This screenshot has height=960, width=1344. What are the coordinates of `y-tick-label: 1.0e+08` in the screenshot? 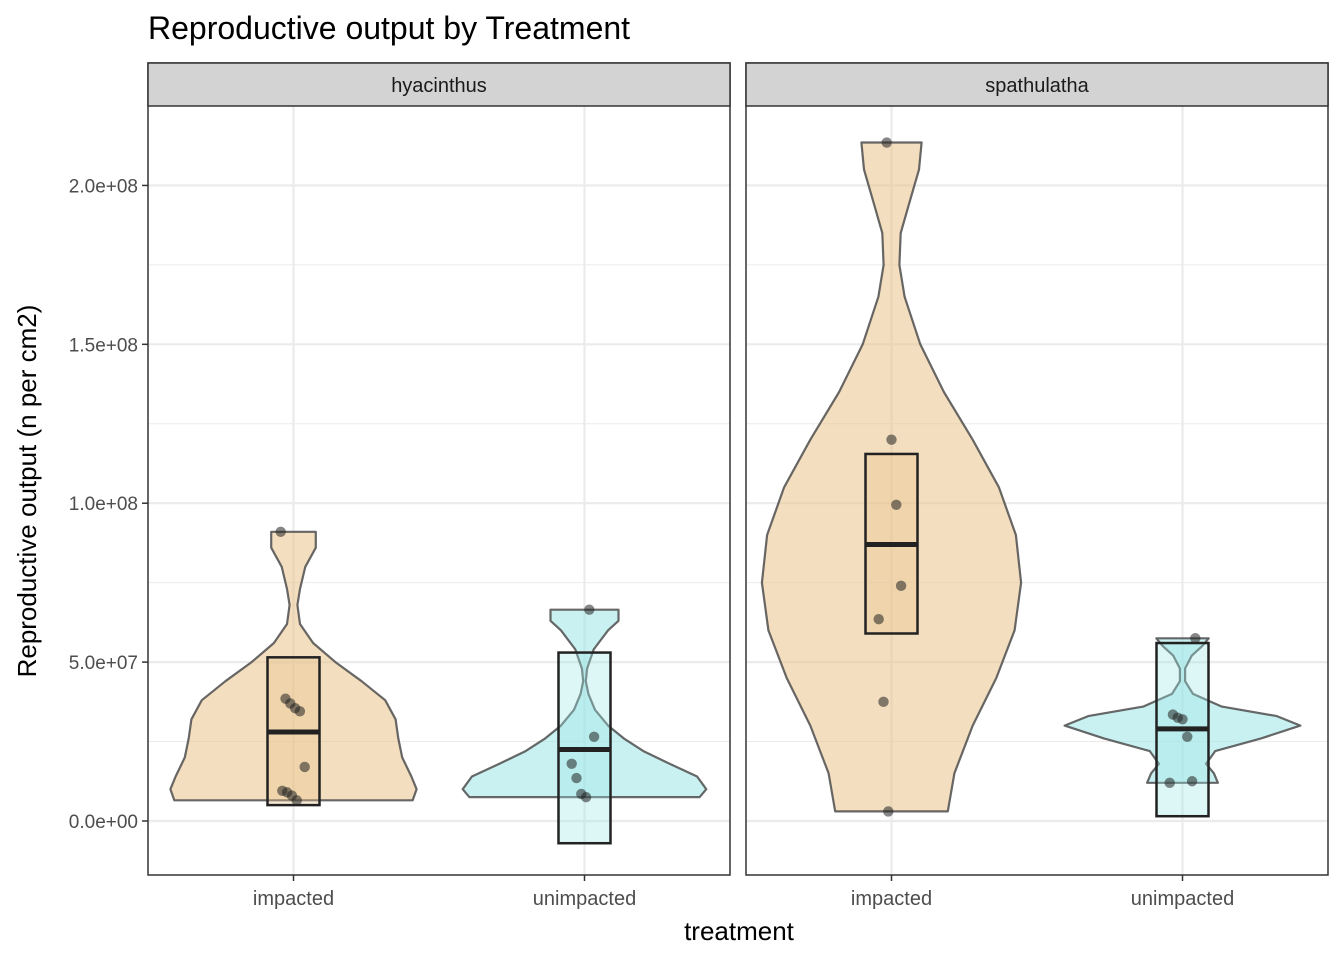 It's located at (103, 504).